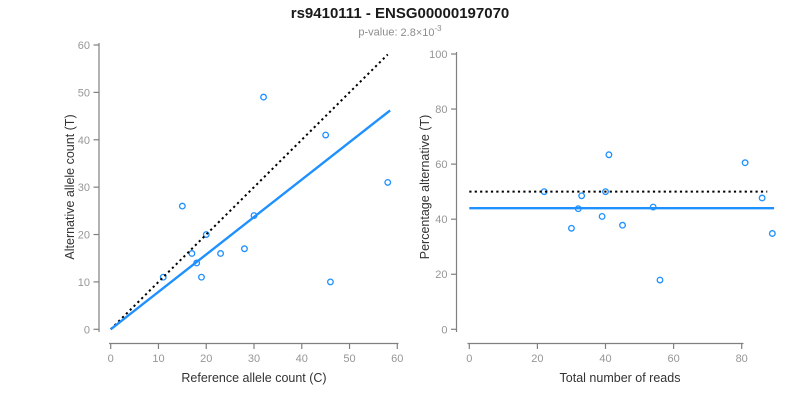  I want to click on chart-subtitle: p-value: 2.8×10-3, so click(400, 31).